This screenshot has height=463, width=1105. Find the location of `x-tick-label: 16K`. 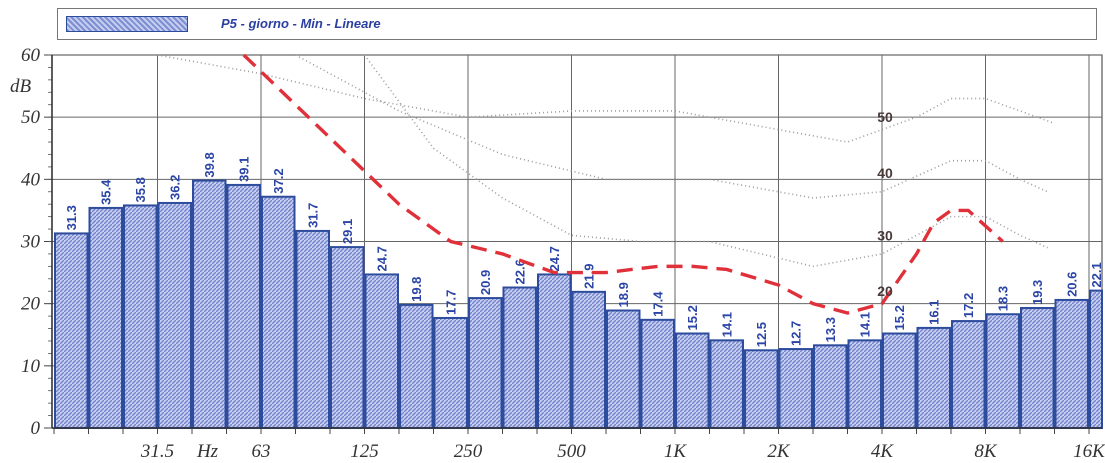

x-tick-label: 16K is located at coordinates (1089, 451).